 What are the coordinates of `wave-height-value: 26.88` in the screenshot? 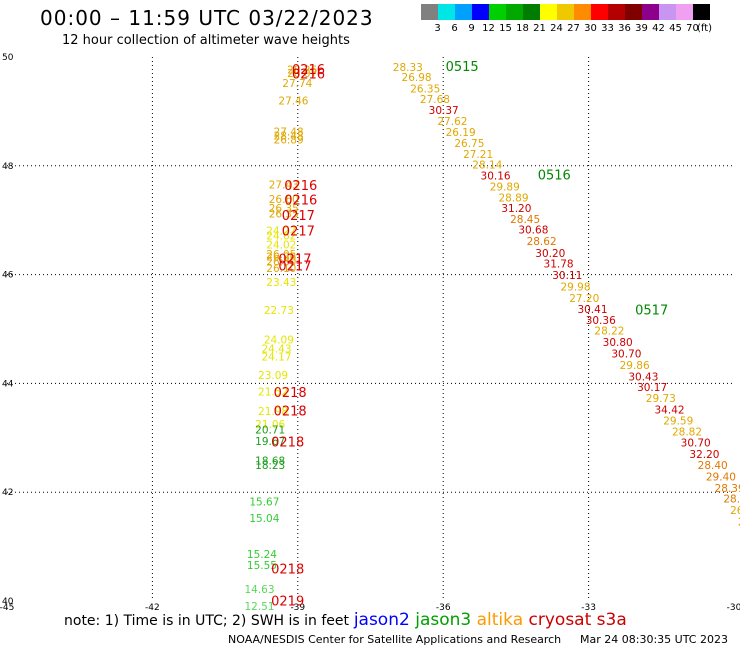 It's located at (735, 511).